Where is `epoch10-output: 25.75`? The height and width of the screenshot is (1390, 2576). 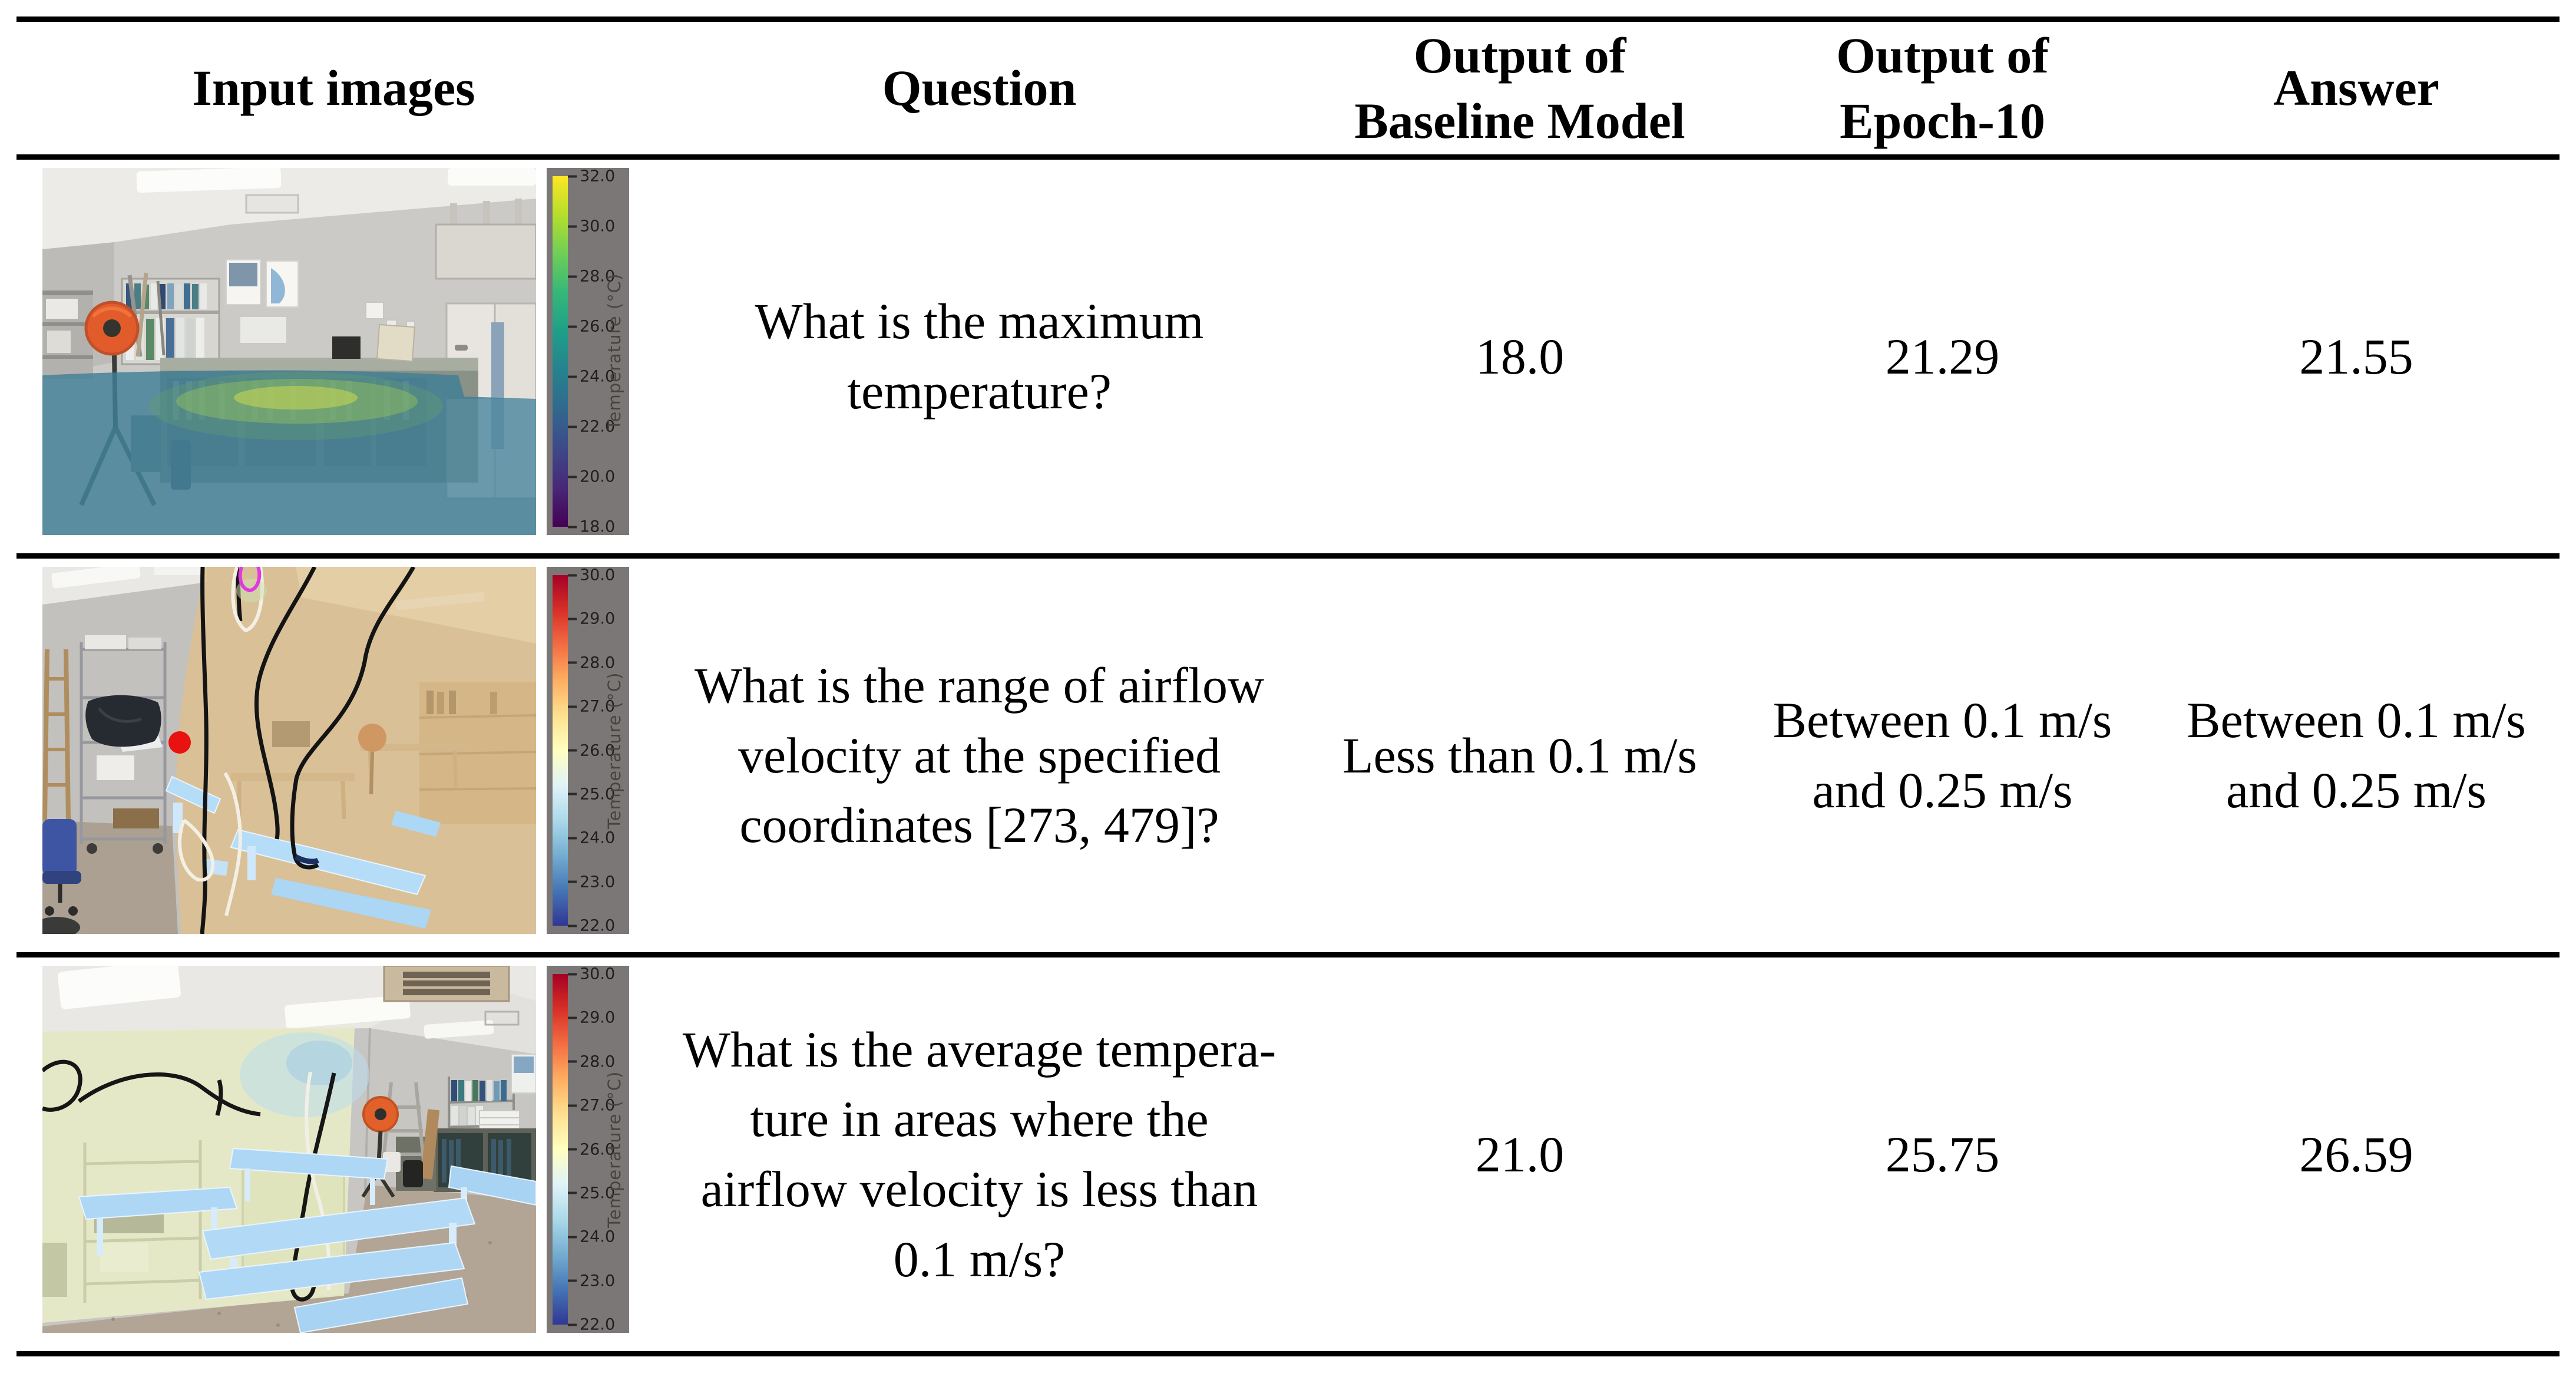 epoch10-output: 25.75 is located at coordinates (1942, 1154).